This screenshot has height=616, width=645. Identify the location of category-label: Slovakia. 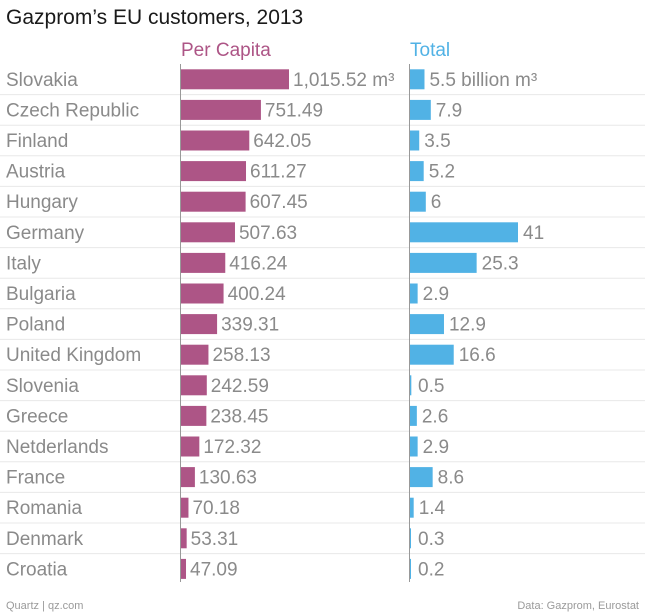
(42, 80).